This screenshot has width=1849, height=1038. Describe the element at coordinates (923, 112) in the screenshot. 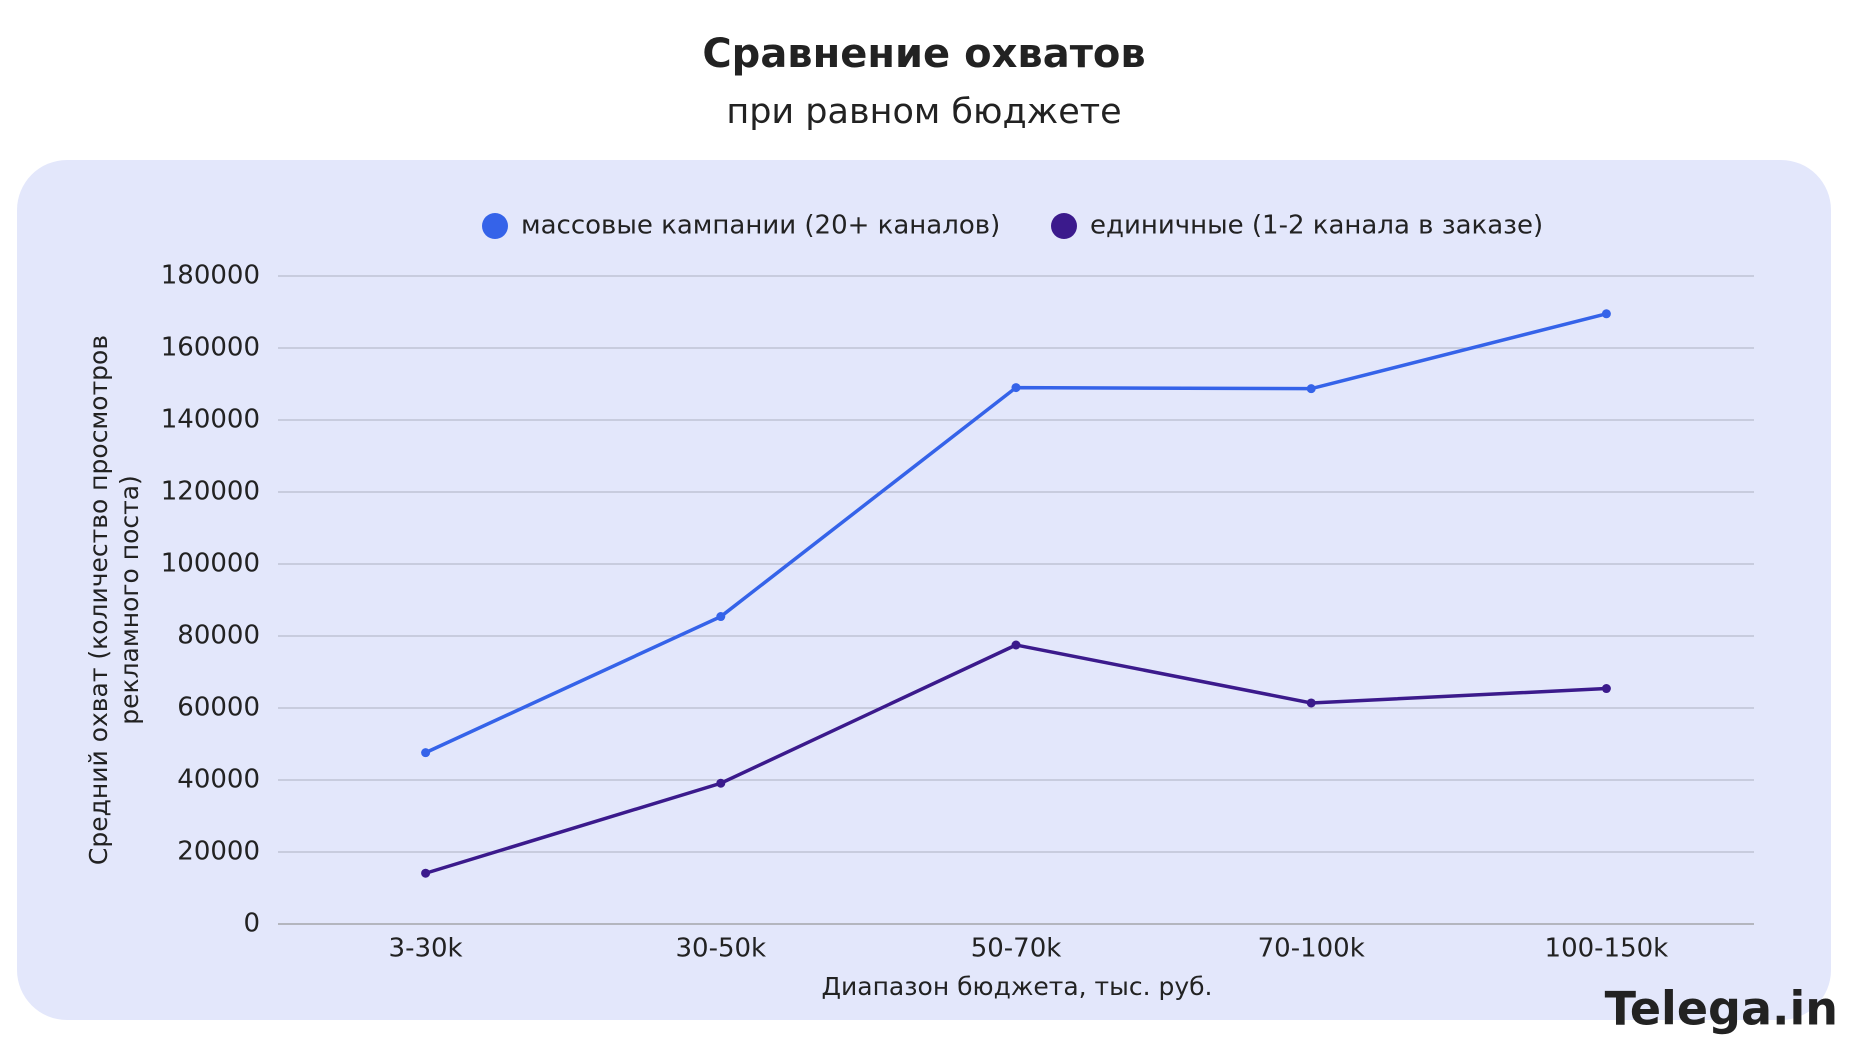

I see `chart-subtitle: при равном бюджете` at that location.